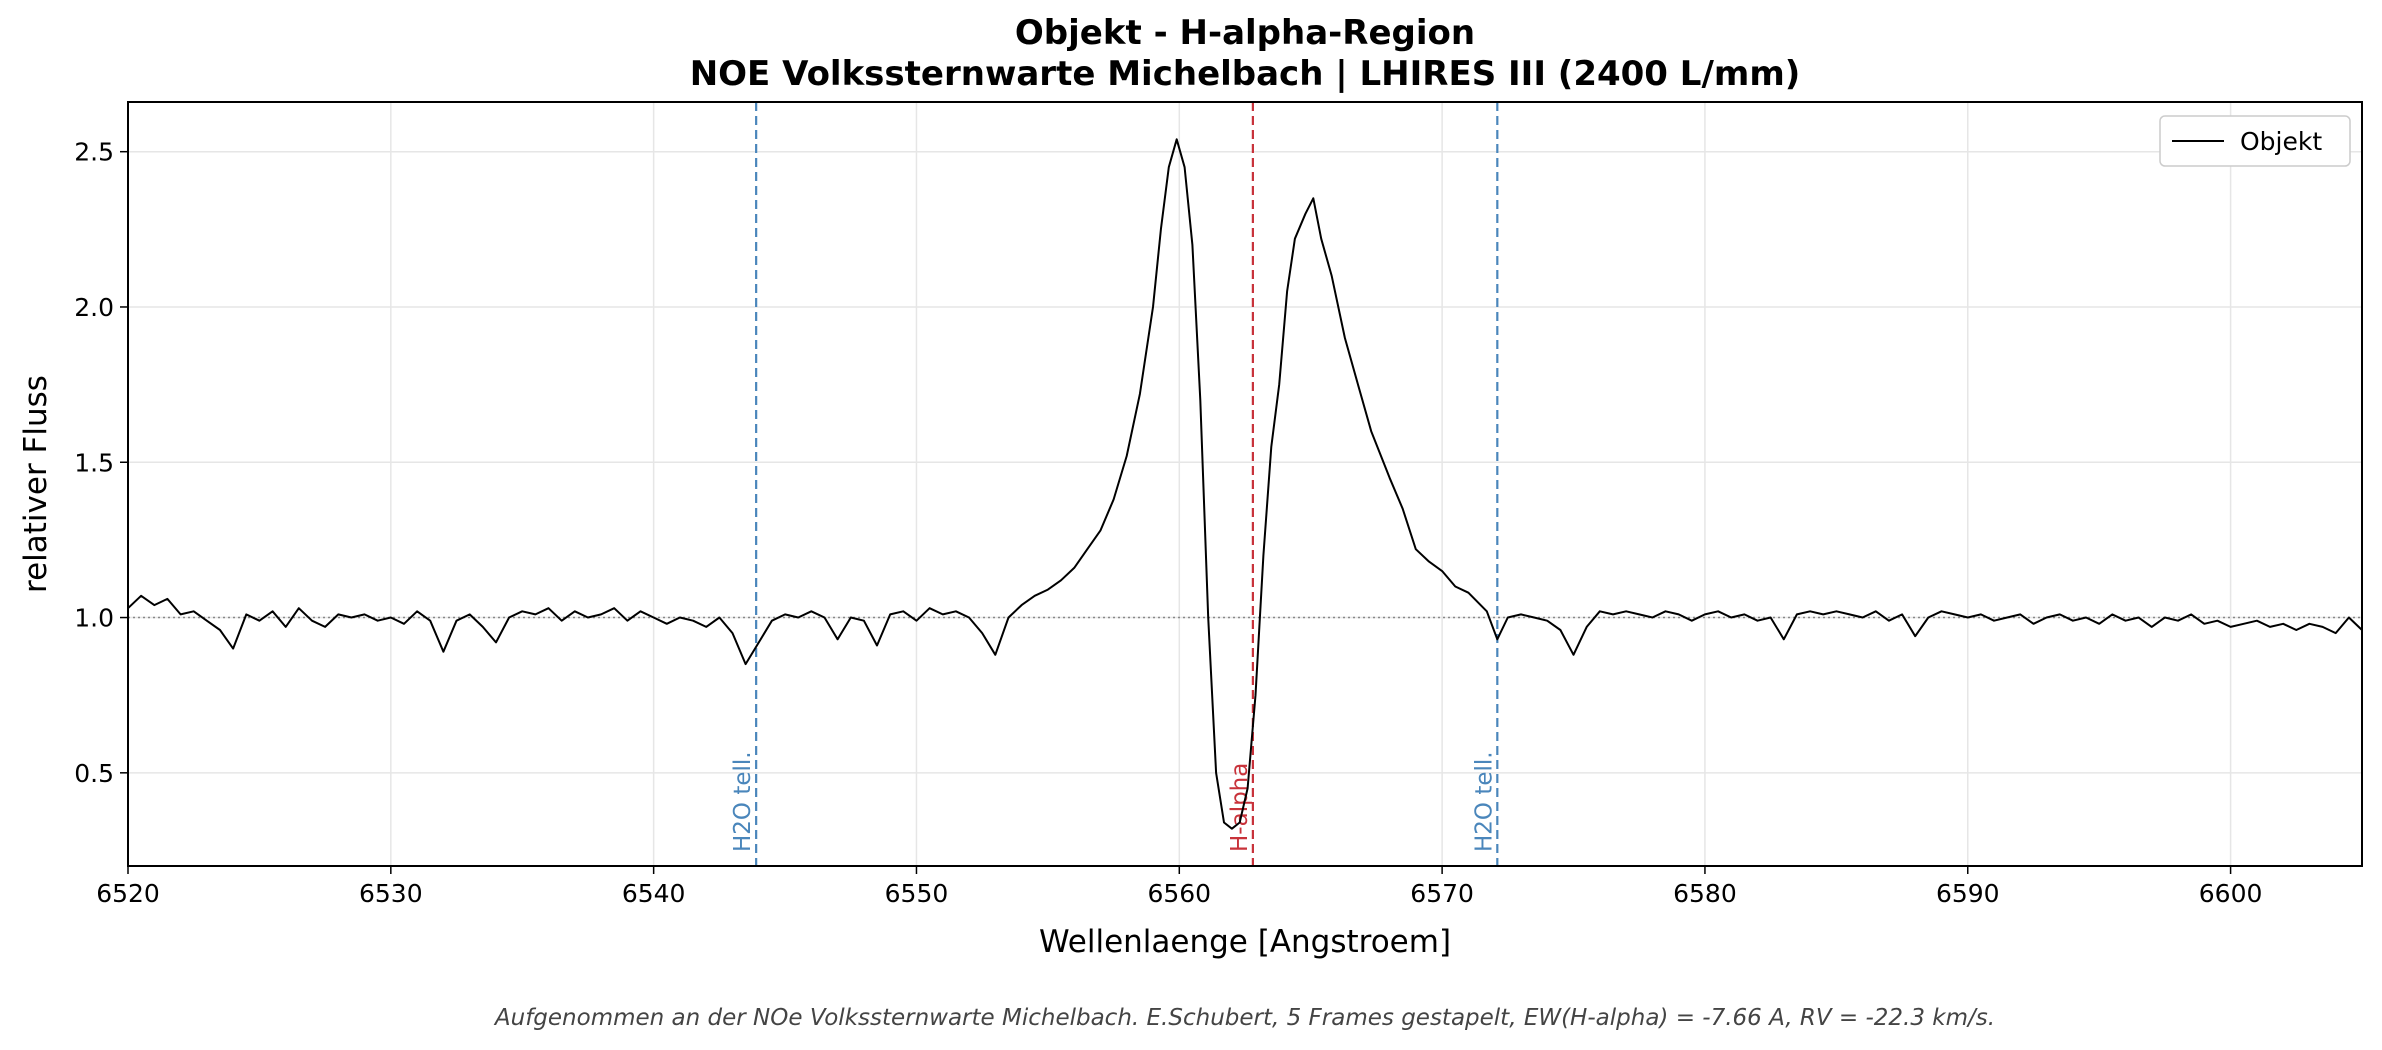 Image resolution: width=2382 pixels, height=1050 pixels. Describe the element at coordinates (391, 893) in the screenshot. I see `x-tick-label: 6530` at that location.